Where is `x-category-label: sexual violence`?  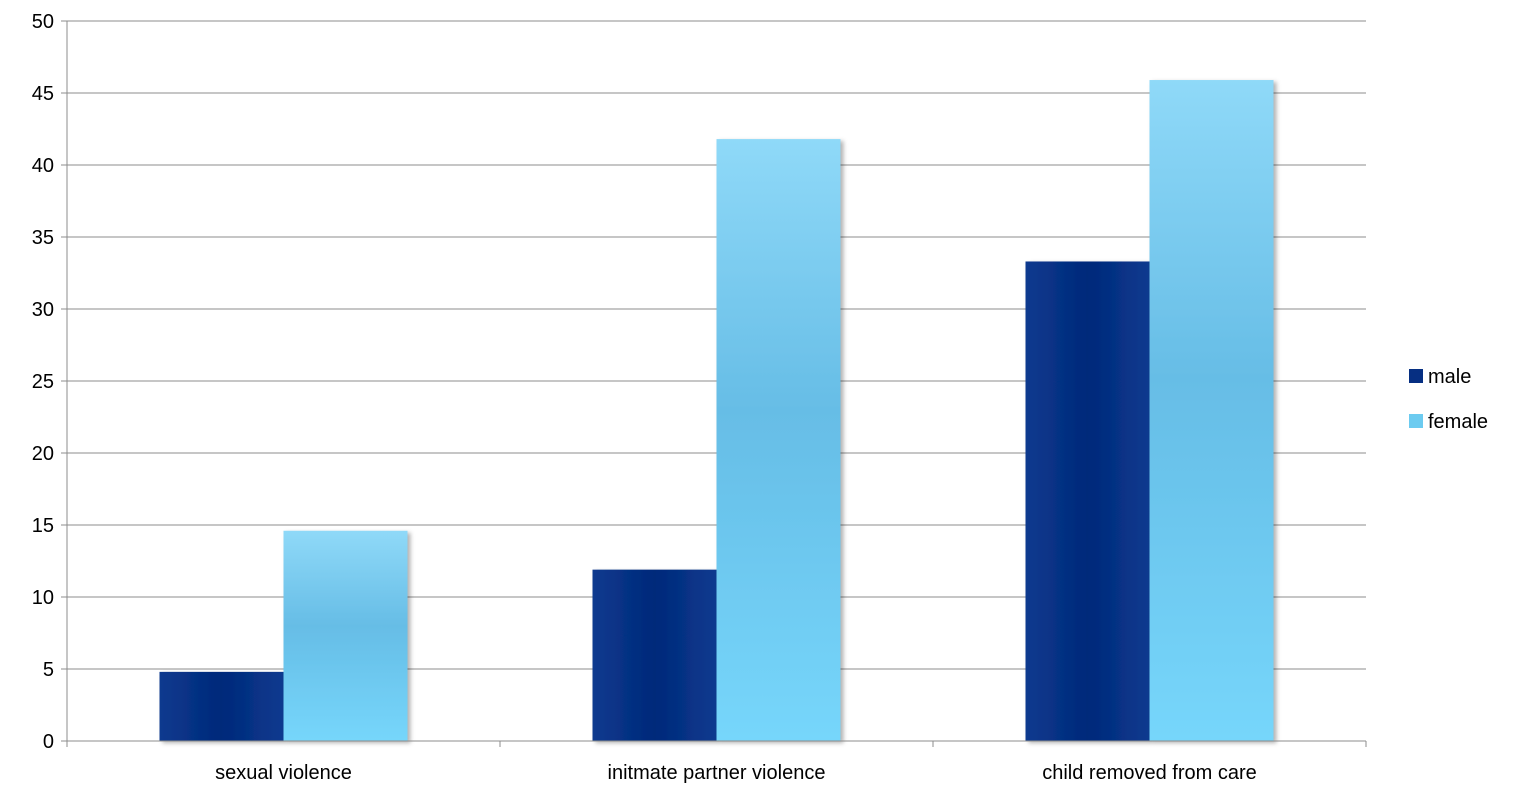
x-category-label: sexual violence is located at coordinates (283, 773).